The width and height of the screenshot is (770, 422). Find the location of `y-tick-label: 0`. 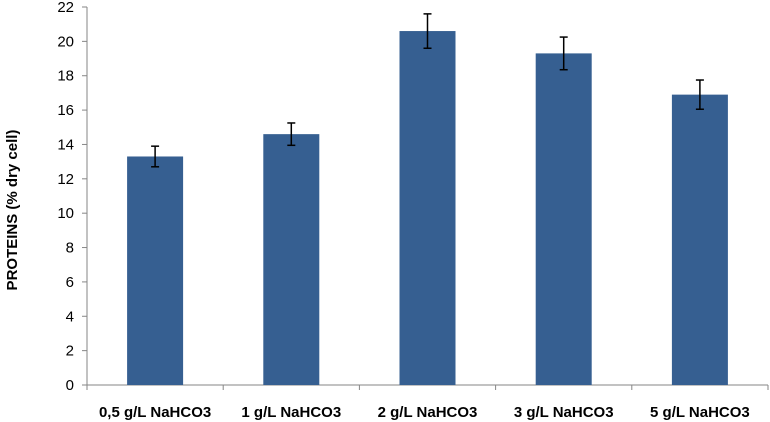

y-tick-label: 0 is located at coordinates (70, 385).